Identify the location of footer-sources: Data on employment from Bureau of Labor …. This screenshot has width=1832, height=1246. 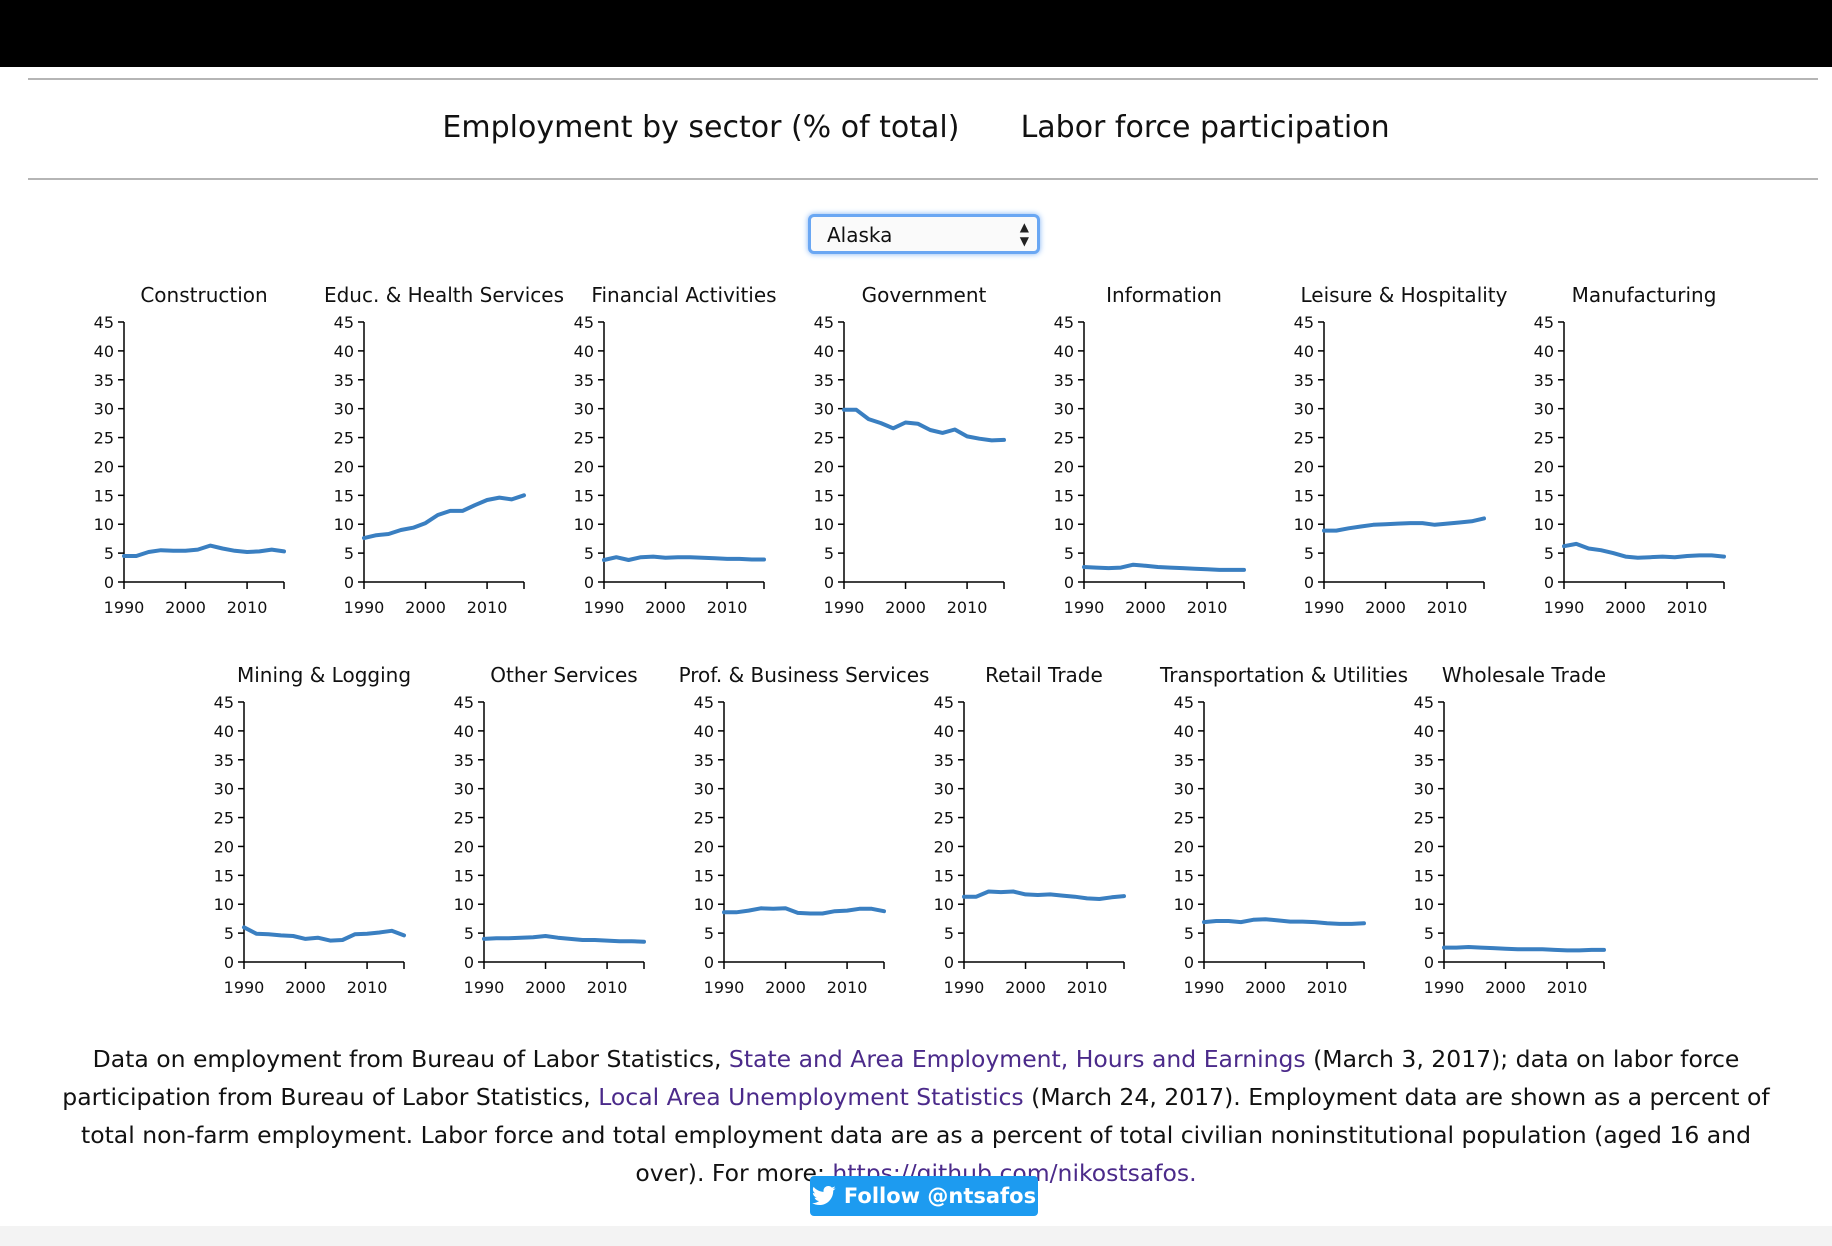
(916, 1116).